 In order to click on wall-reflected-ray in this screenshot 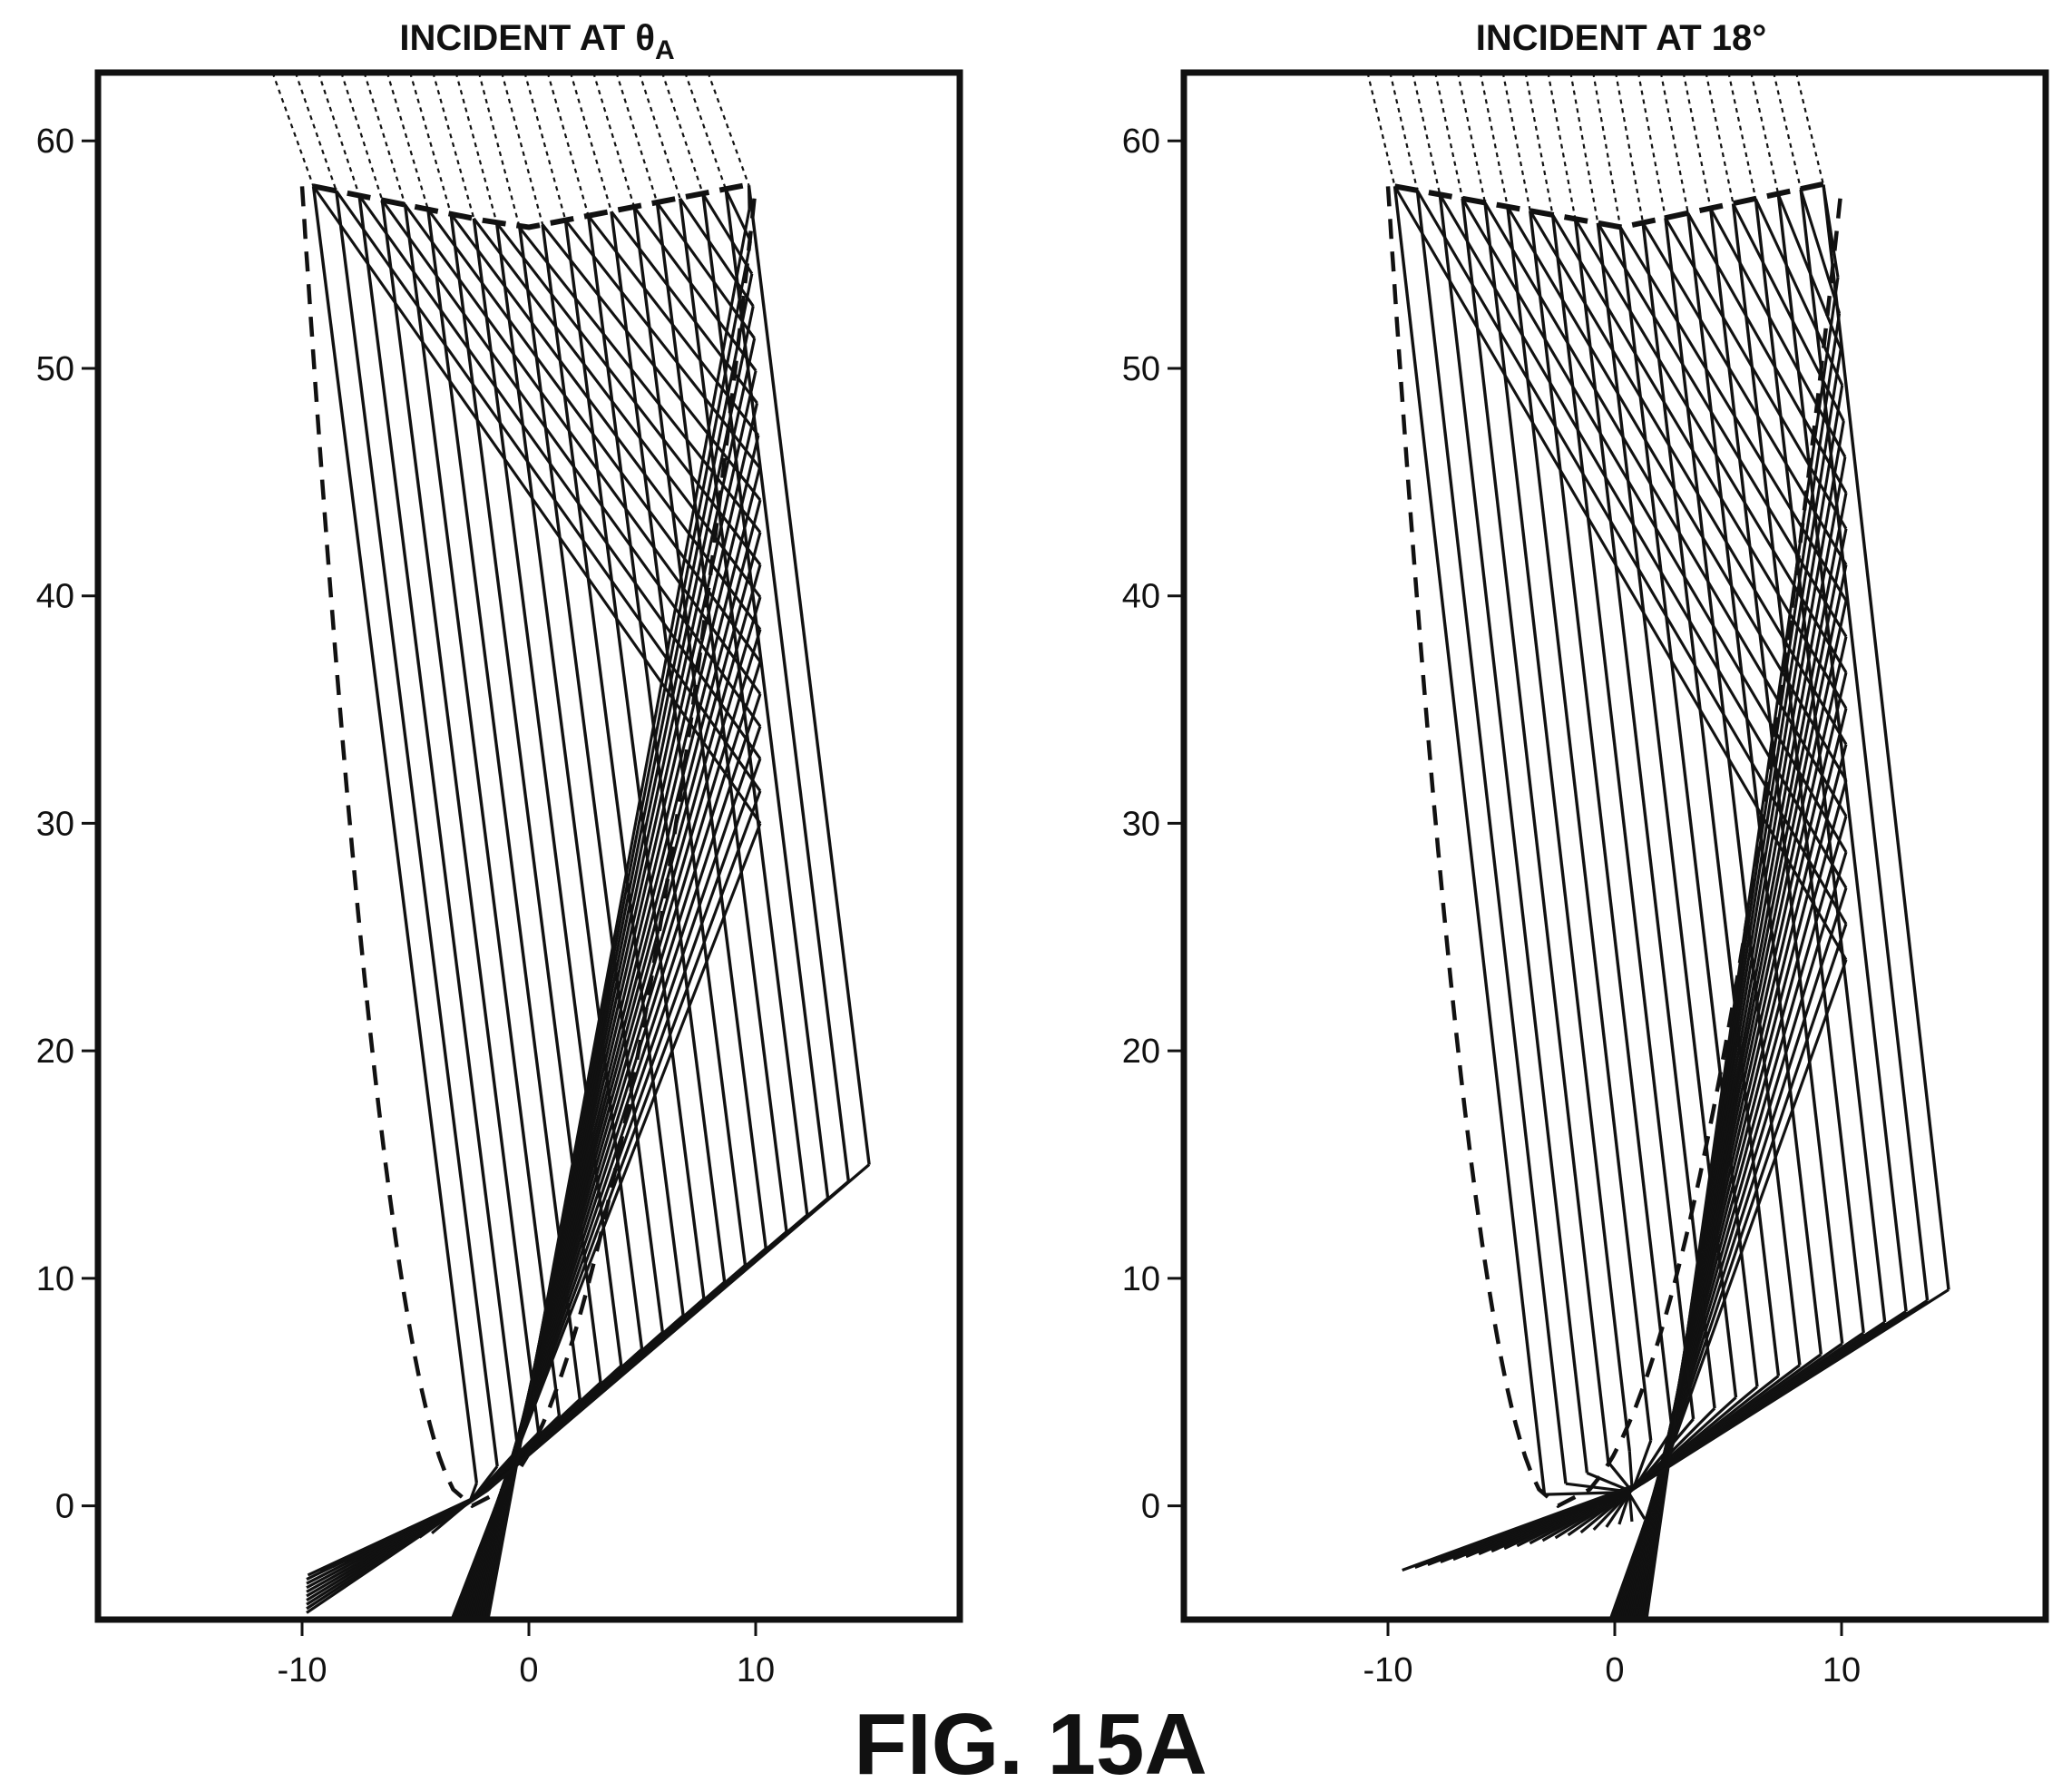, I will do `click(618, 915)`.